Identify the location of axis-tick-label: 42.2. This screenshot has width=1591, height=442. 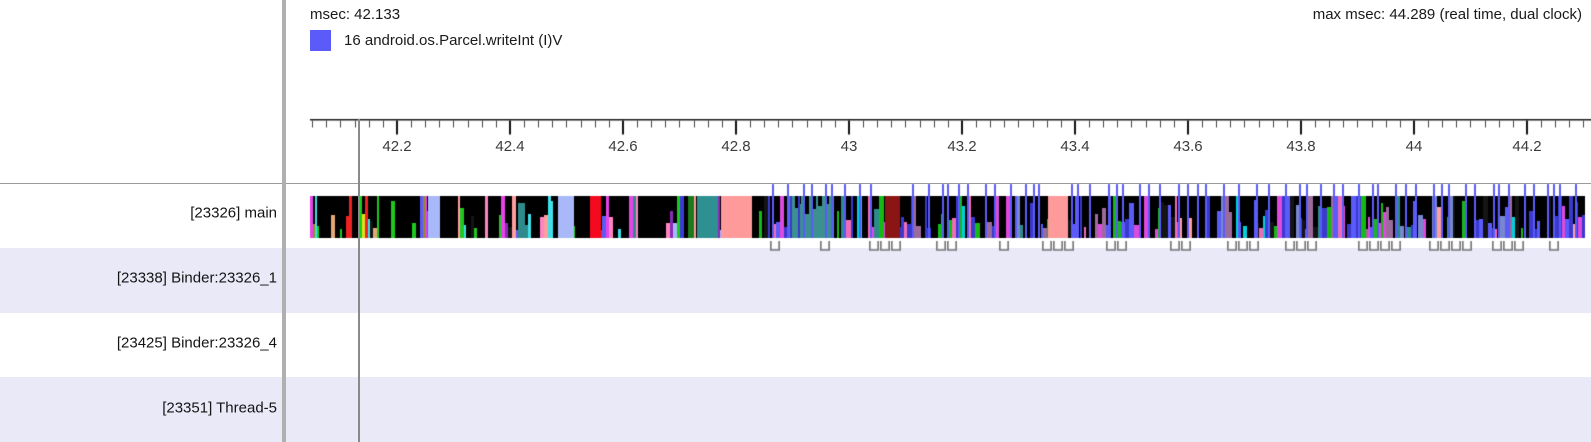
(397, 146).